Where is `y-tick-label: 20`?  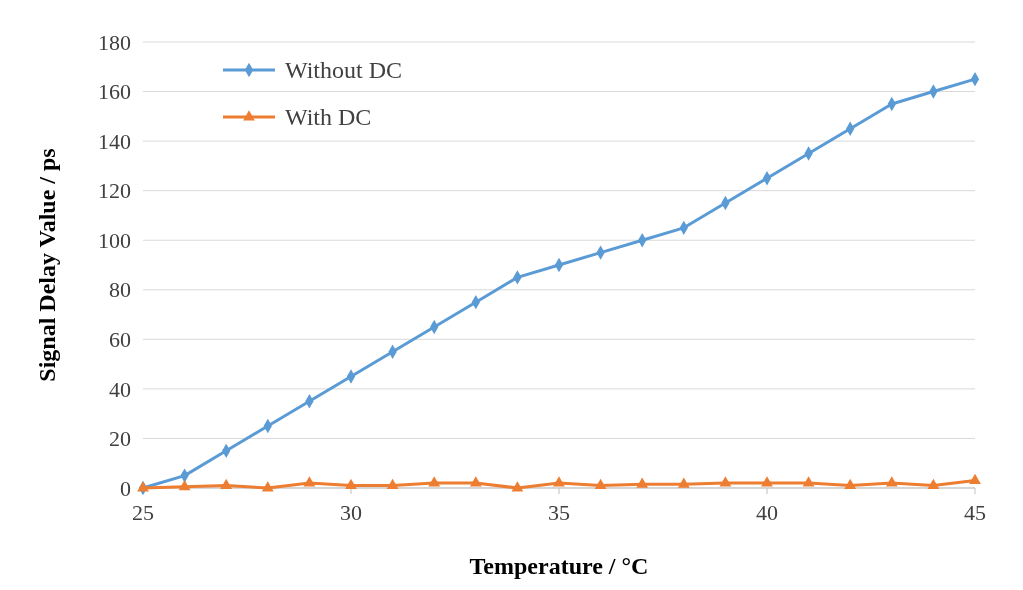
y-tick-label: 20 is located at coordinates (120, 439).